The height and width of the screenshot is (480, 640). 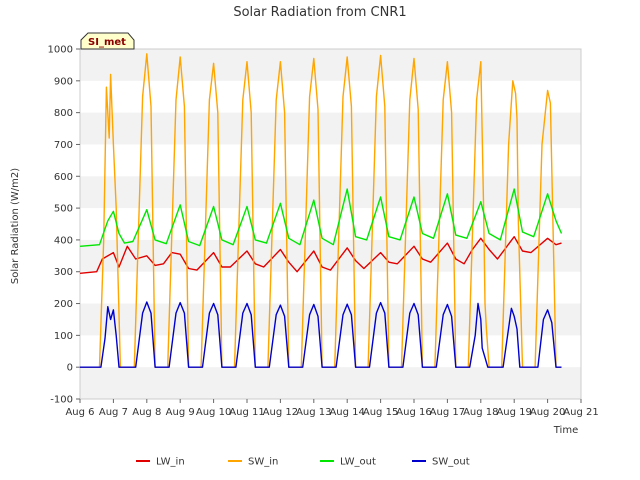 I want to click on legend: LW_in SW_in LW_out SW_out, so click(x=303, y=462).